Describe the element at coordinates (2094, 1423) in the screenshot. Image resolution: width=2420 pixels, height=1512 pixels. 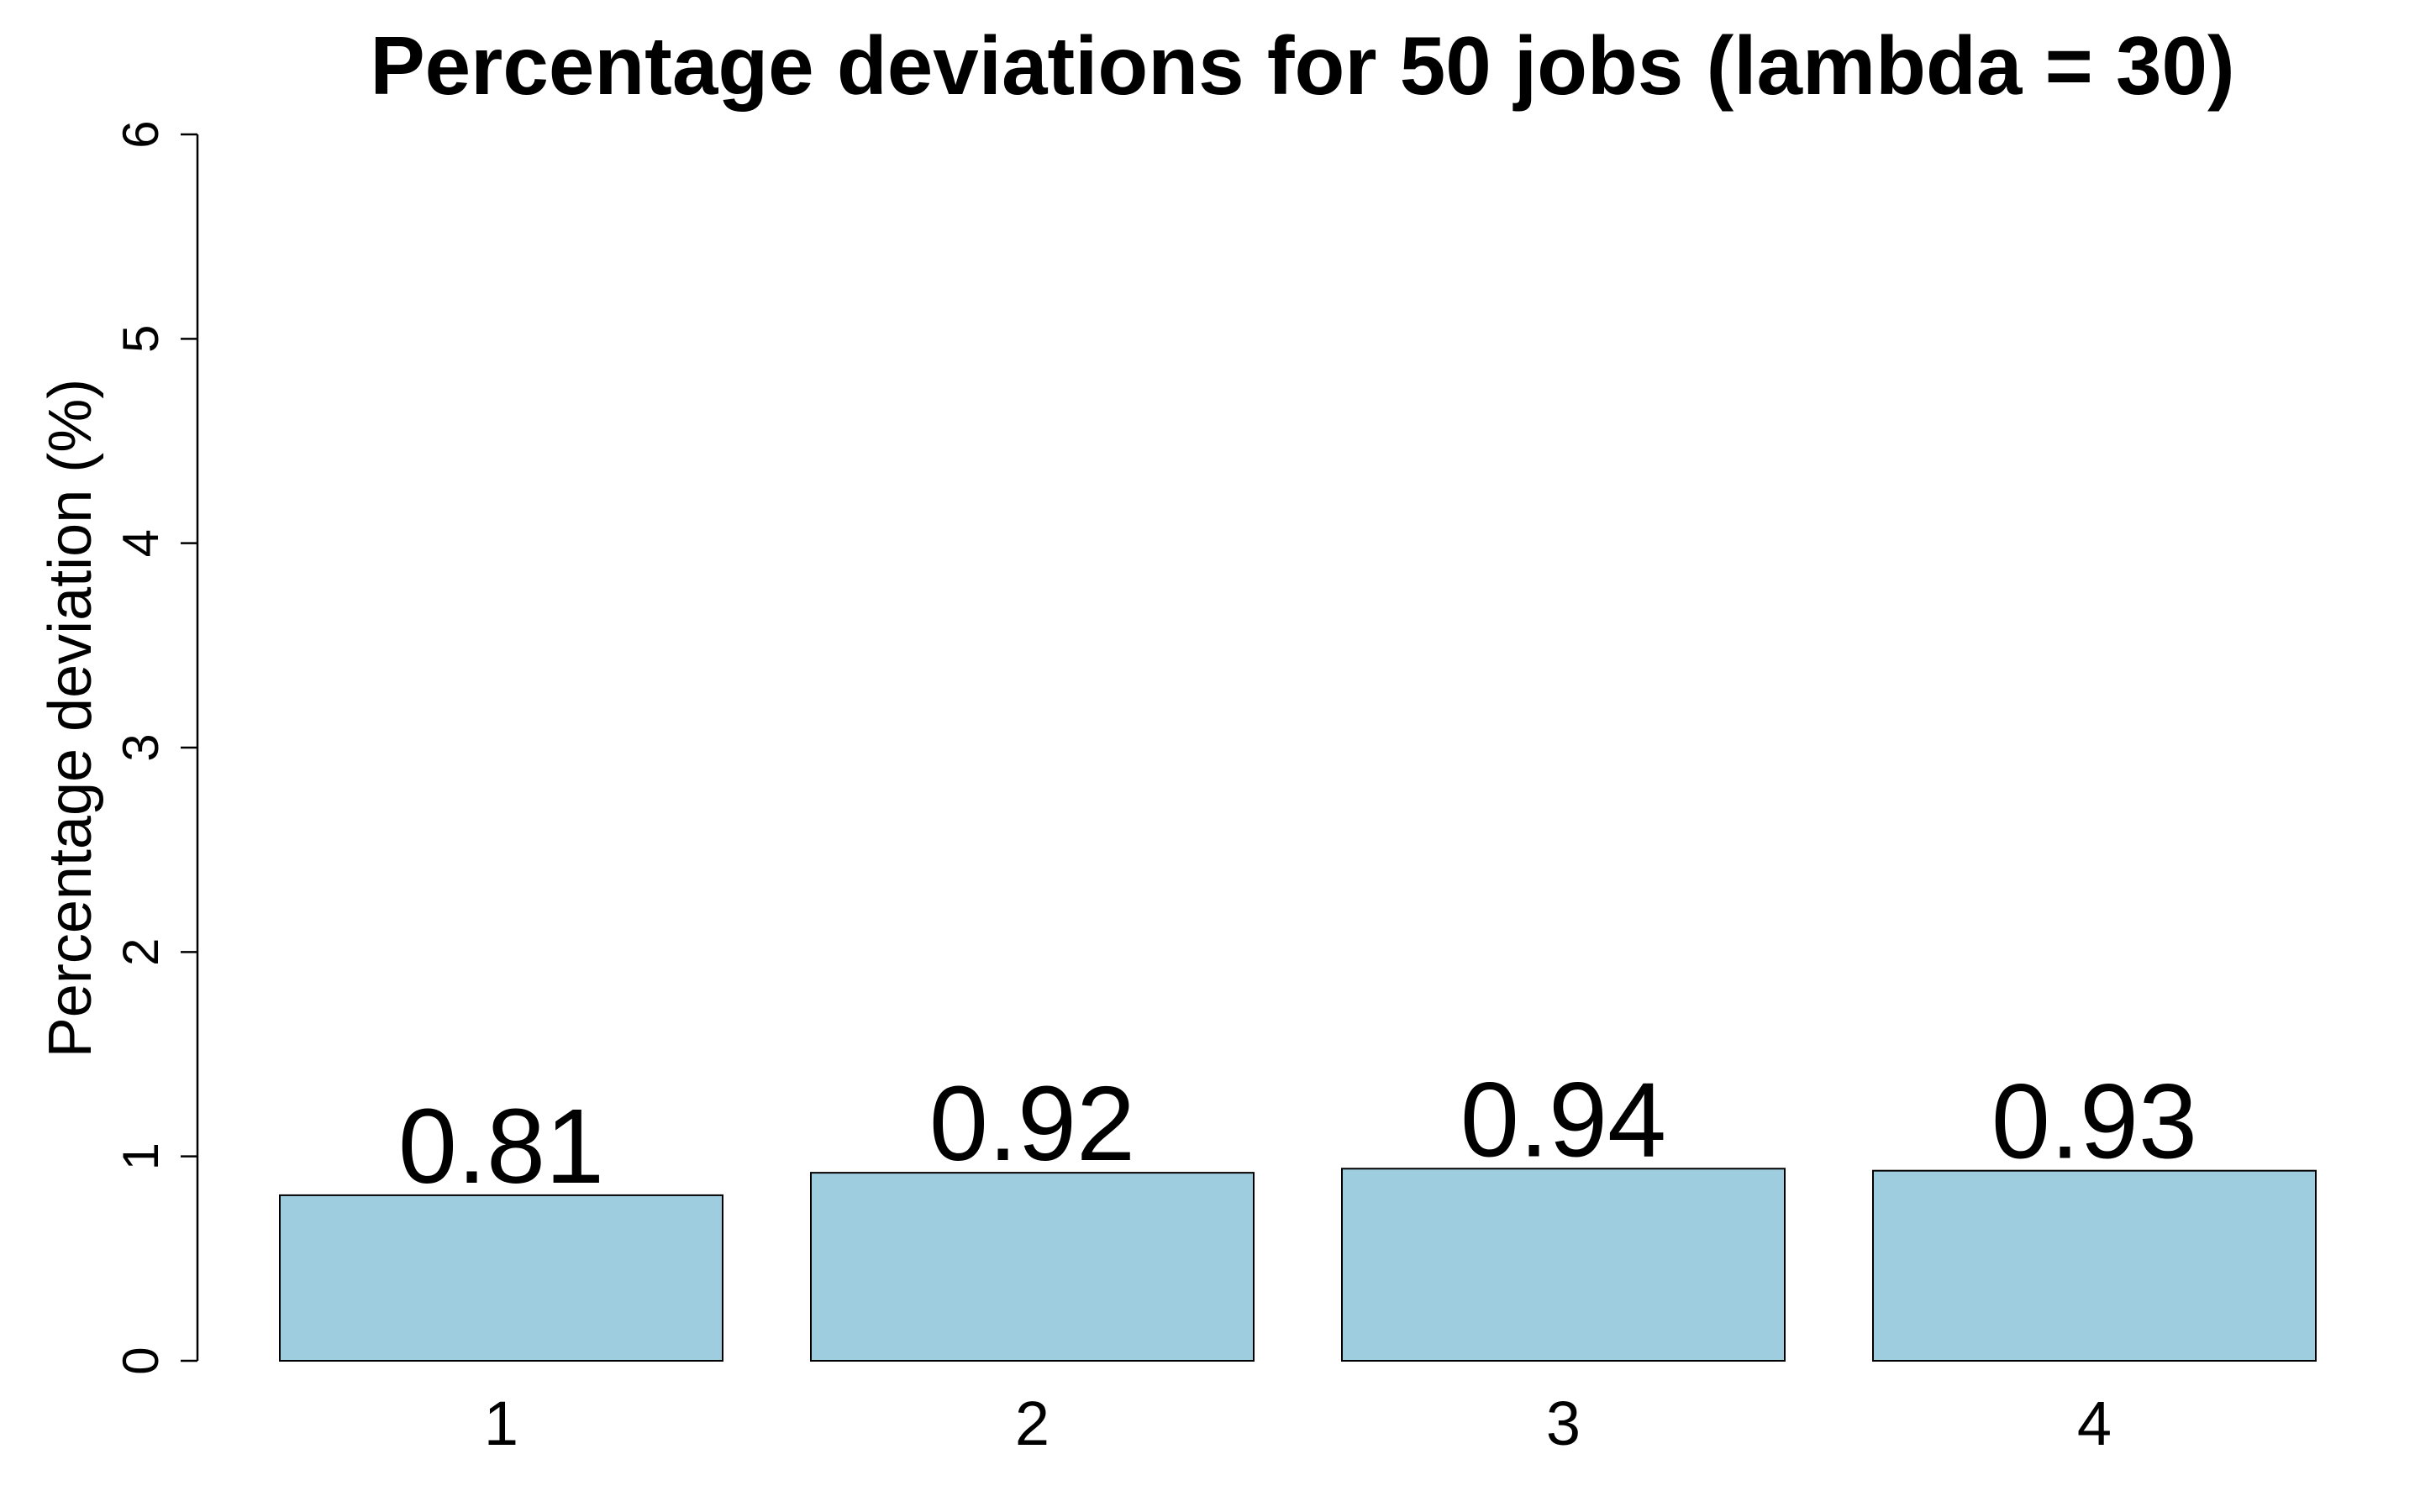
I see `x-category-label: 4` at that location.